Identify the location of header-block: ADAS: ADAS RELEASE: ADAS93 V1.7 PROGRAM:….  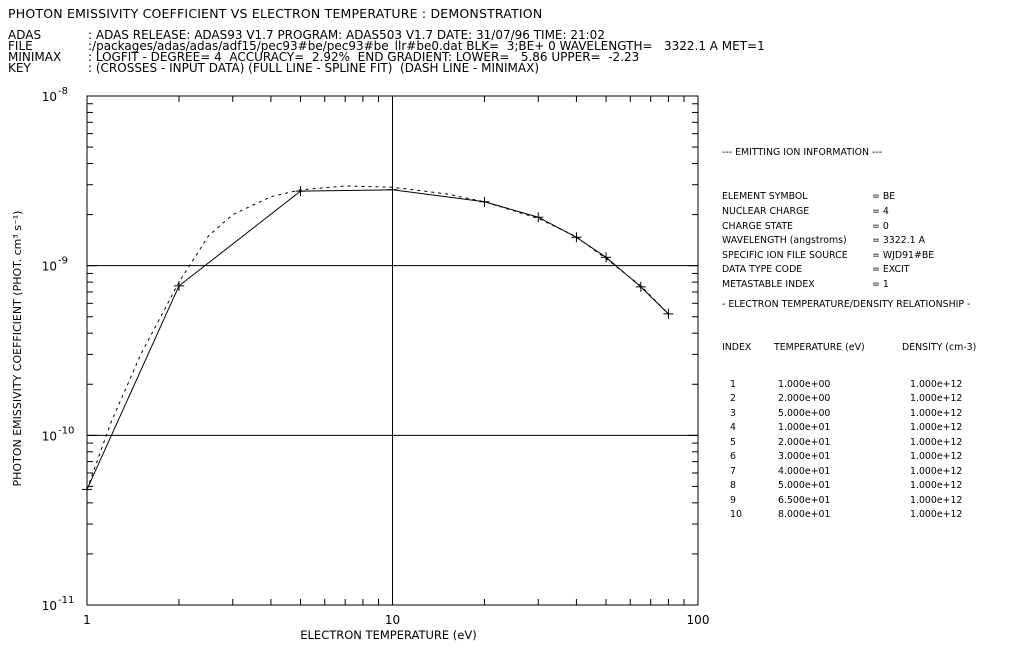
(386, 51).